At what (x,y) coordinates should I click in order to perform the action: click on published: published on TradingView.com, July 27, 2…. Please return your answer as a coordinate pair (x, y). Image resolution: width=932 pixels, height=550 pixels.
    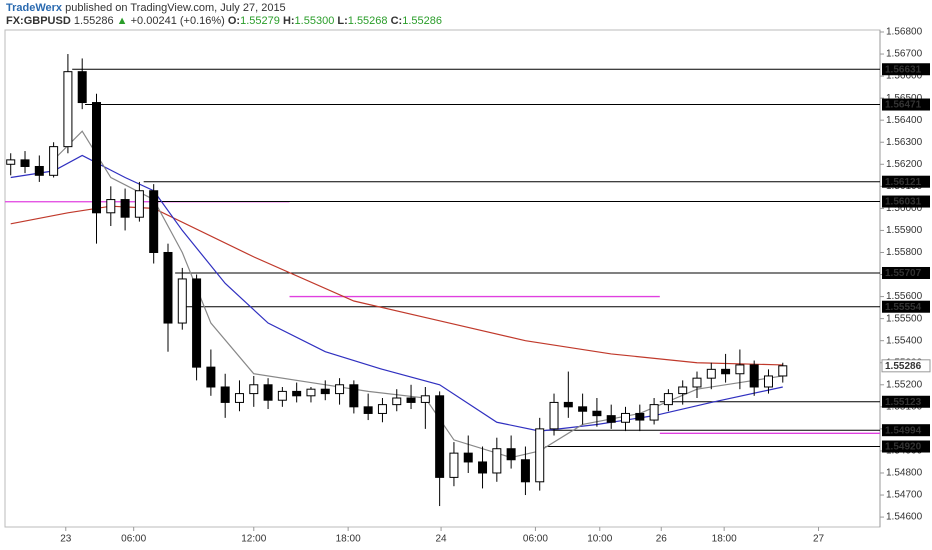
    Looking at the image, I should click on (175, 8).